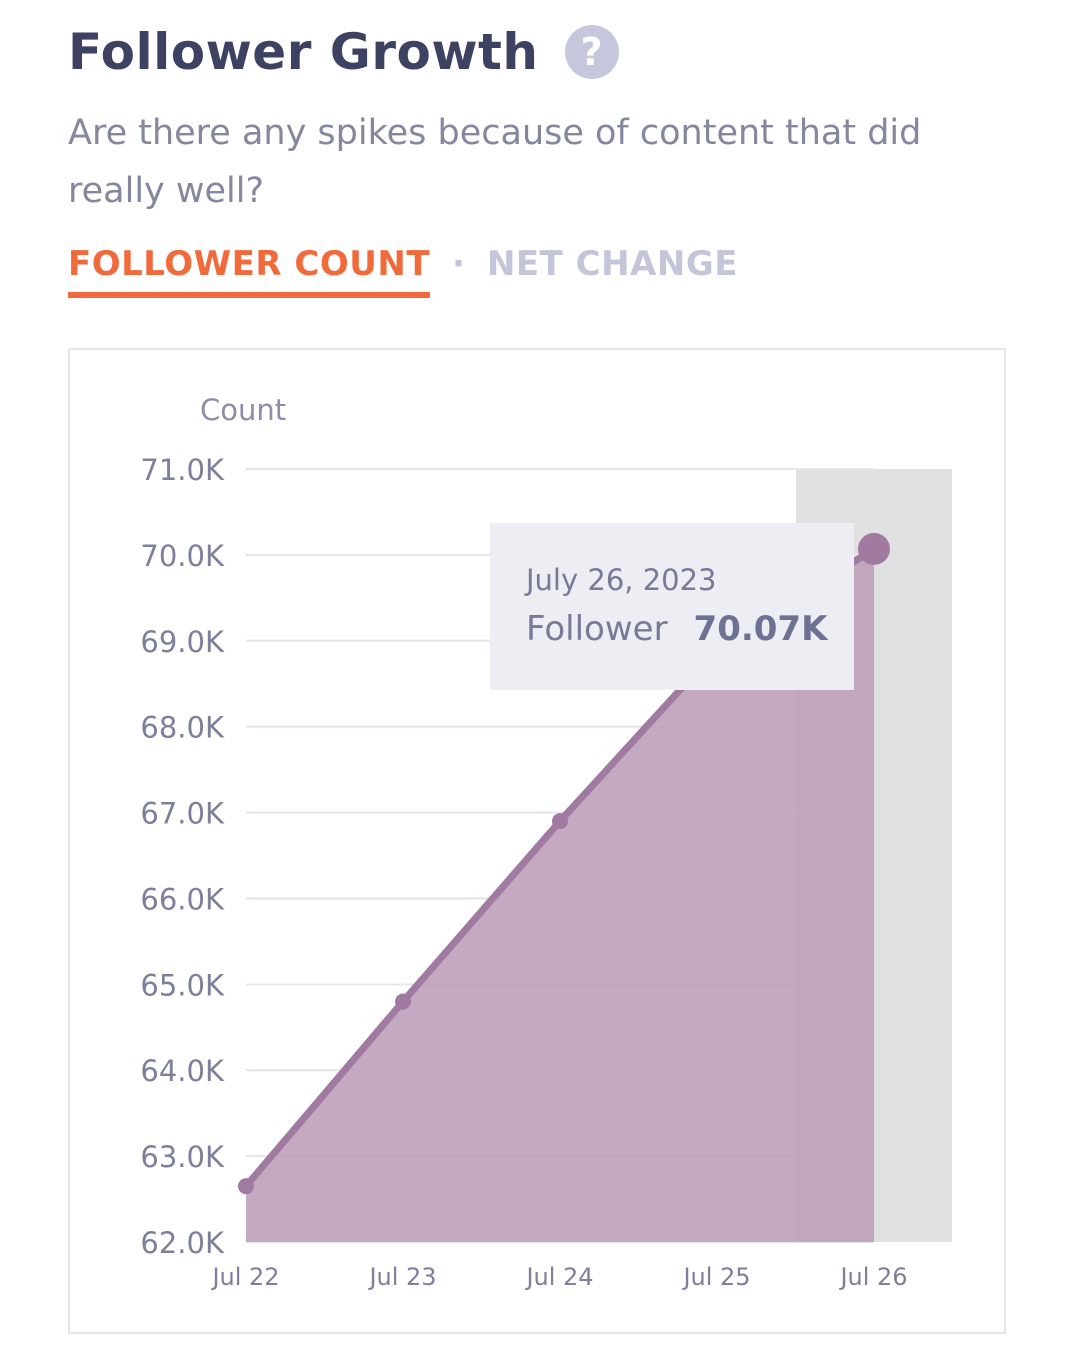  What do you see at coordinates (690, 629) in the screenshot?
I see `tooltip-row: Follower 70.07K` at bounding box center [690, 629].